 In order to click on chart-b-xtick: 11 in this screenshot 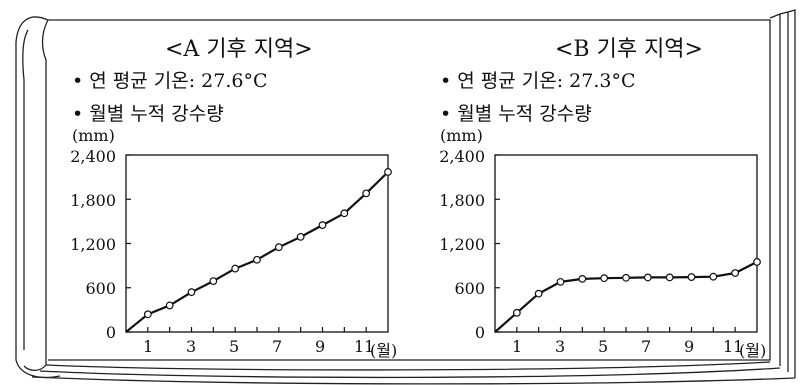, I will do `click(733, 346)`.